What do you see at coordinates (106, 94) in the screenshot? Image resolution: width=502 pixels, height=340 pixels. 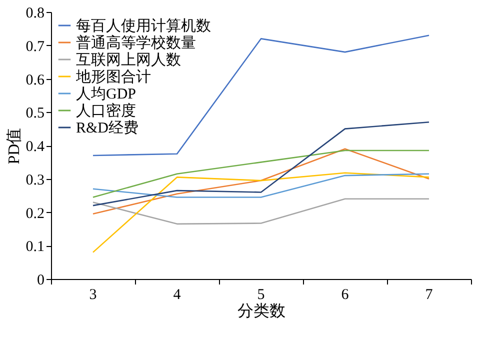 I see `legend-label: 人均GDP` at bounding box center [106, 94].